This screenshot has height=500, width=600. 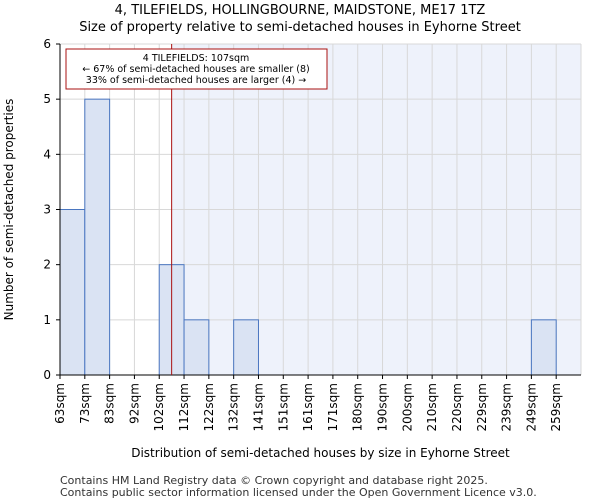 I want to click on x-tick-label: 229sqm, so click(x=482, y=407).